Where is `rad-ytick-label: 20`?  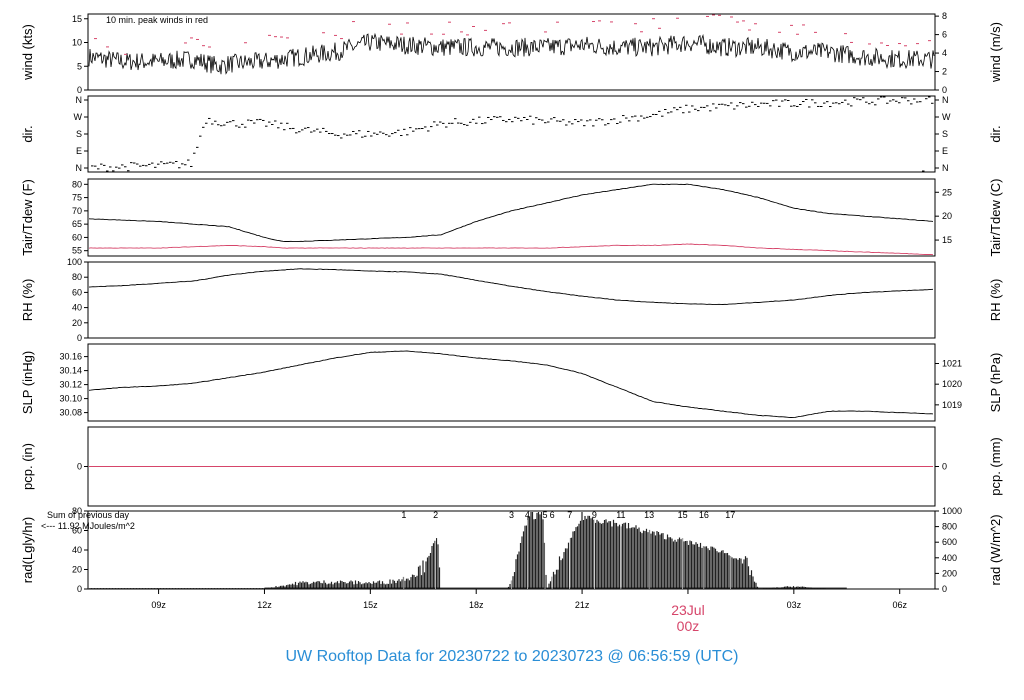 rad-ytick-label: 20 is located at coordinates (77, 570).